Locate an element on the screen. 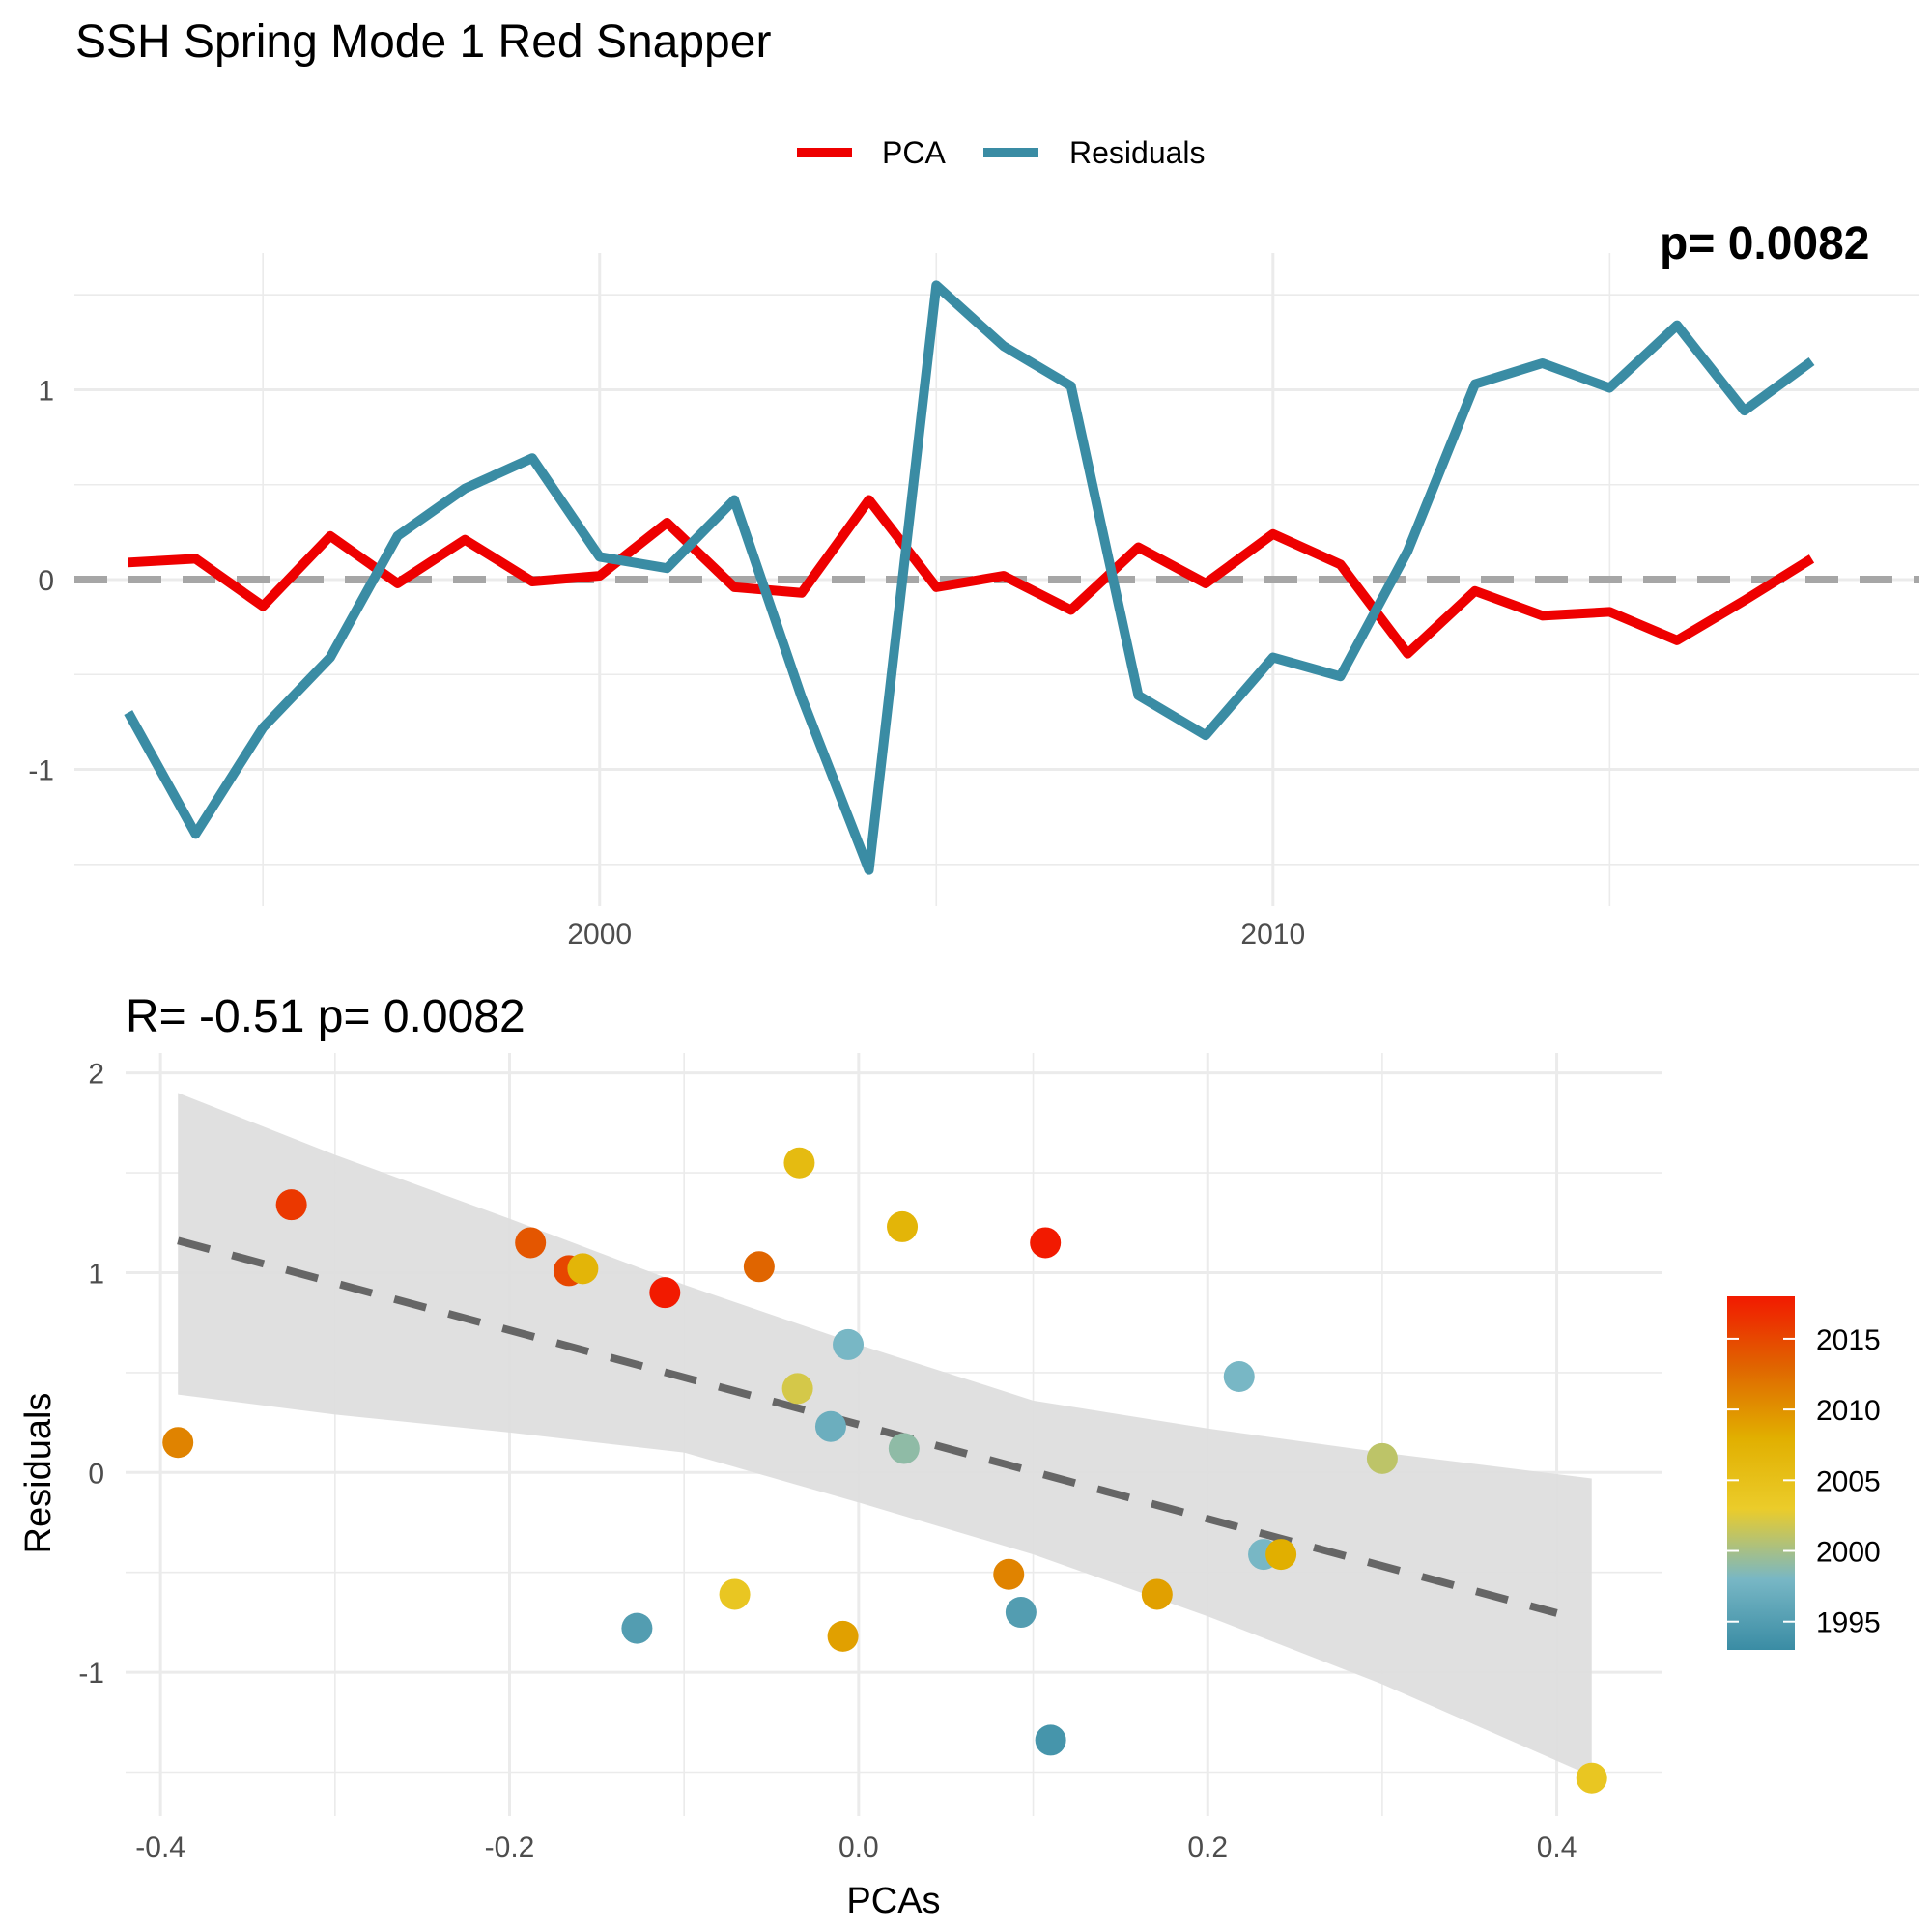 The image size is (1932, 1932). colorbar-tick-label: 2005 is located at coordinates (1848, 1481).